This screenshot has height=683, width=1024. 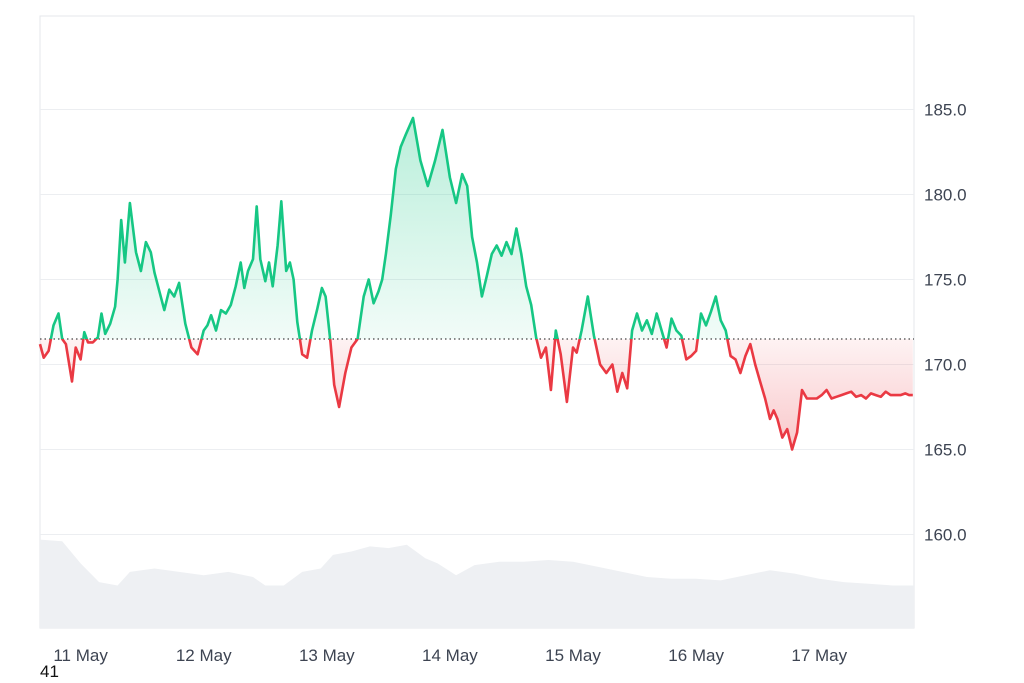 What do you see at coordinates (945, 323) in the screenshot?
I see `y-axis-tick-labels: 160.0 165.0 170.0 175.0 180.0 185.0` at bounding box center [945, 323].